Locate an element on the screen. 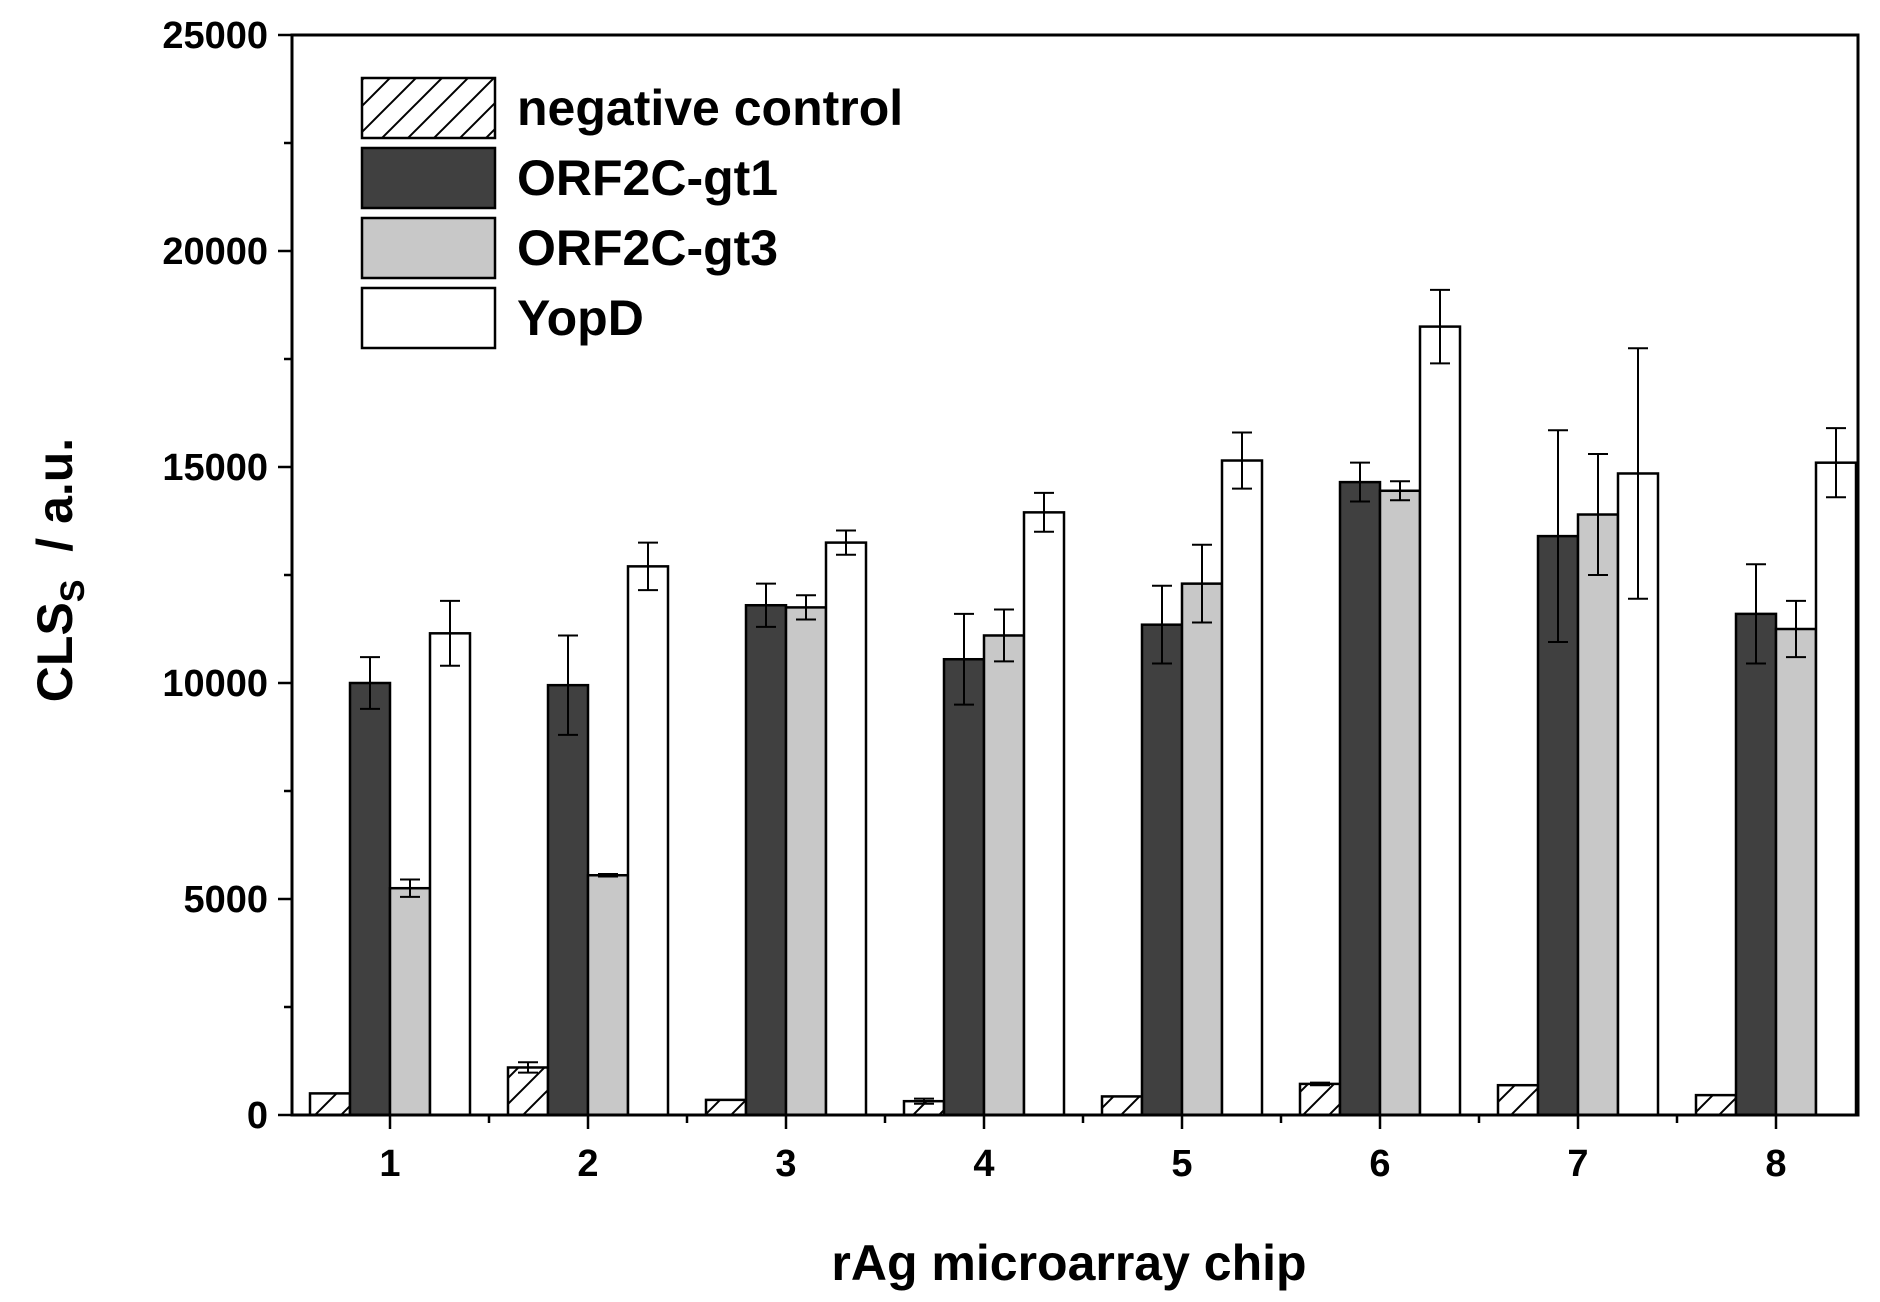  x-tick-label: 7 is located at coordinates (1577, 1164).